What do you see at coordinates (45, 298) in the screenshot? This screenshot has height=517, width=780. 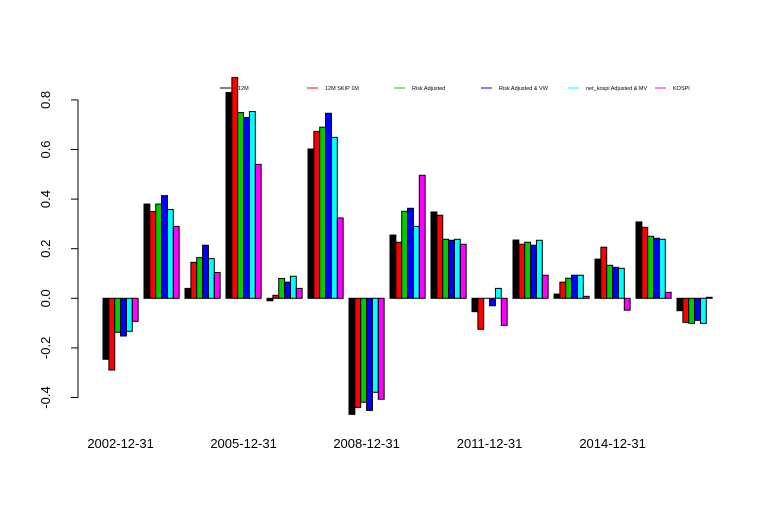 I see `y-tick-label: 0.0` at bounding box center [45, 298].